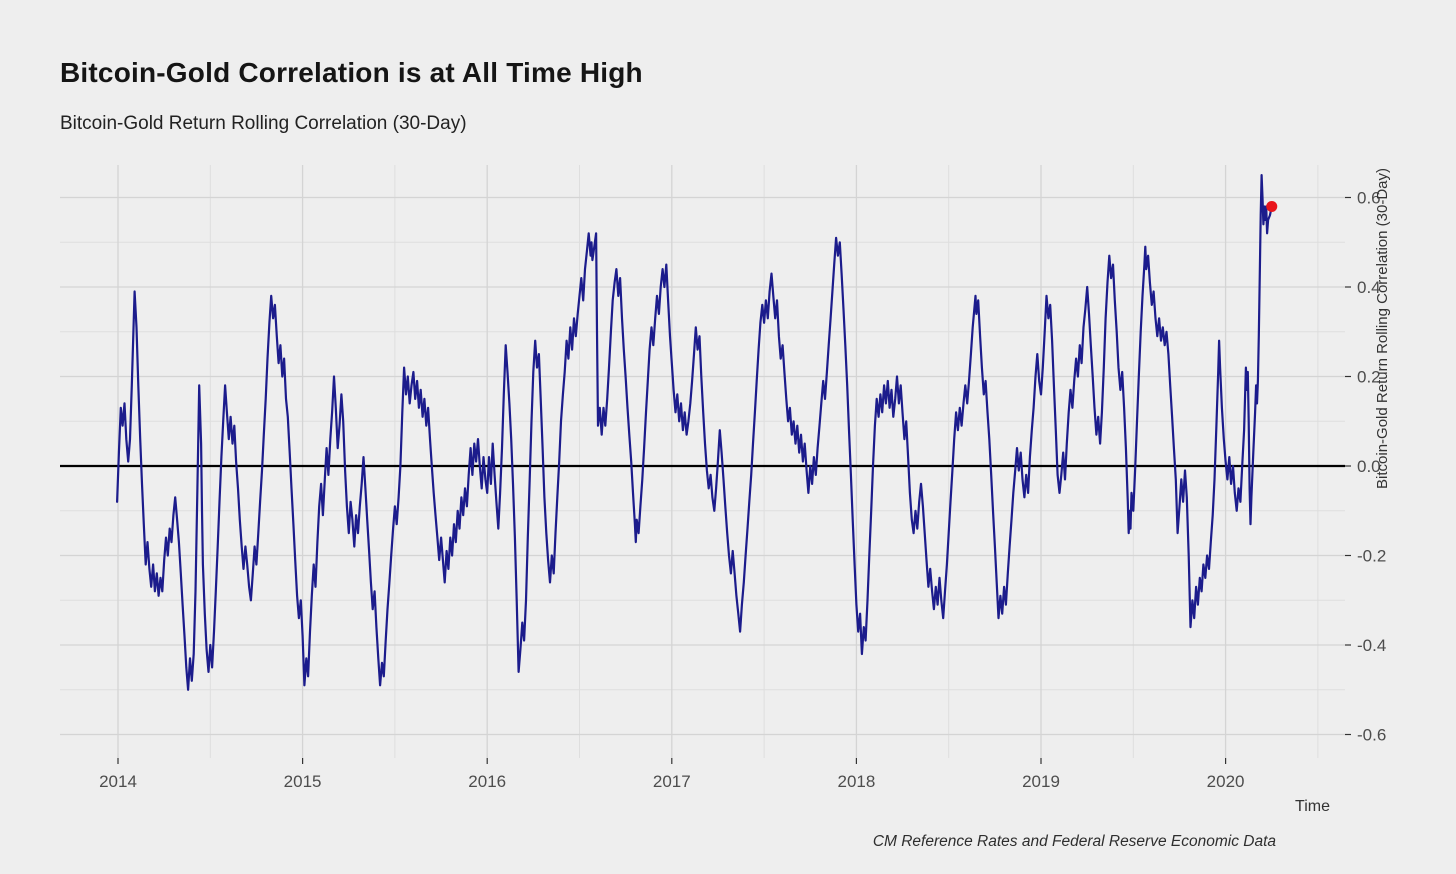  I want to click on y-tick-label: -0.2, so click(1371, 556).